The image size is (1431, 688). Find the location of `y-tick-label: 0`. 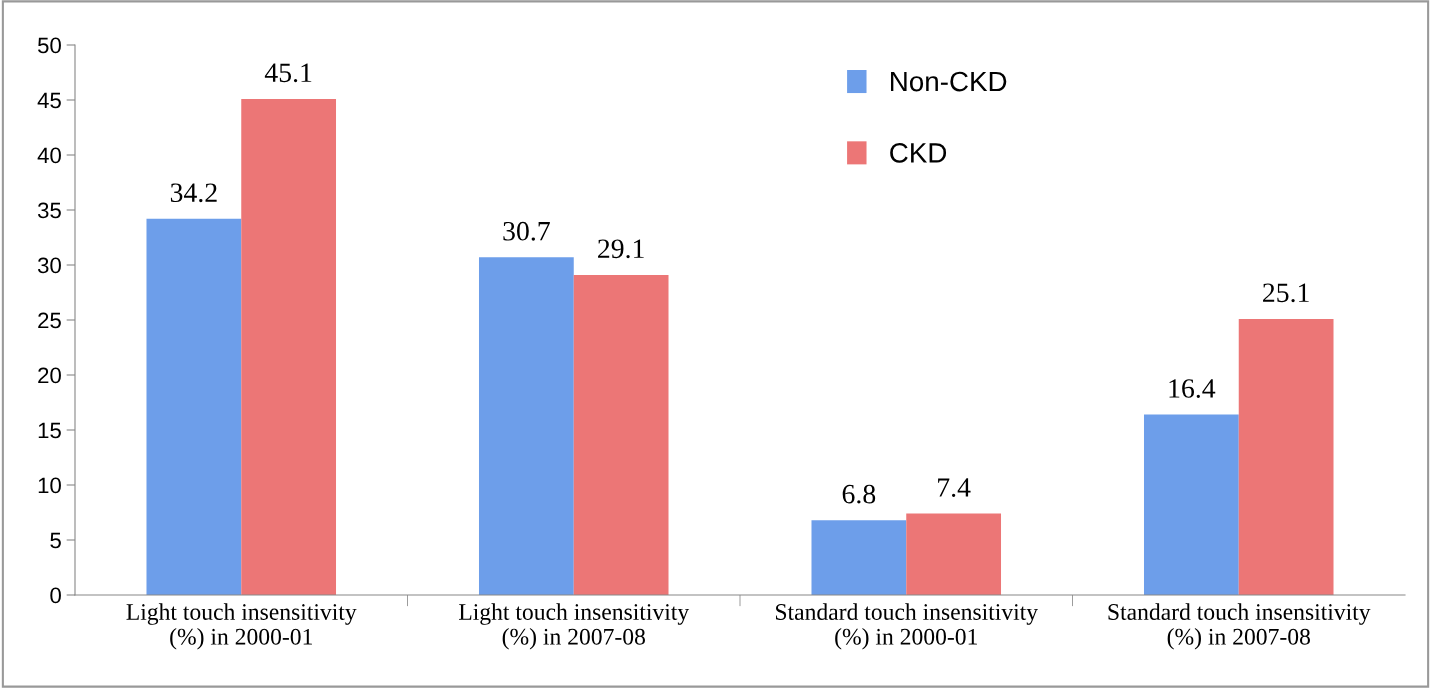

y-tick-label: 0 is located at coordinates (55, 595).